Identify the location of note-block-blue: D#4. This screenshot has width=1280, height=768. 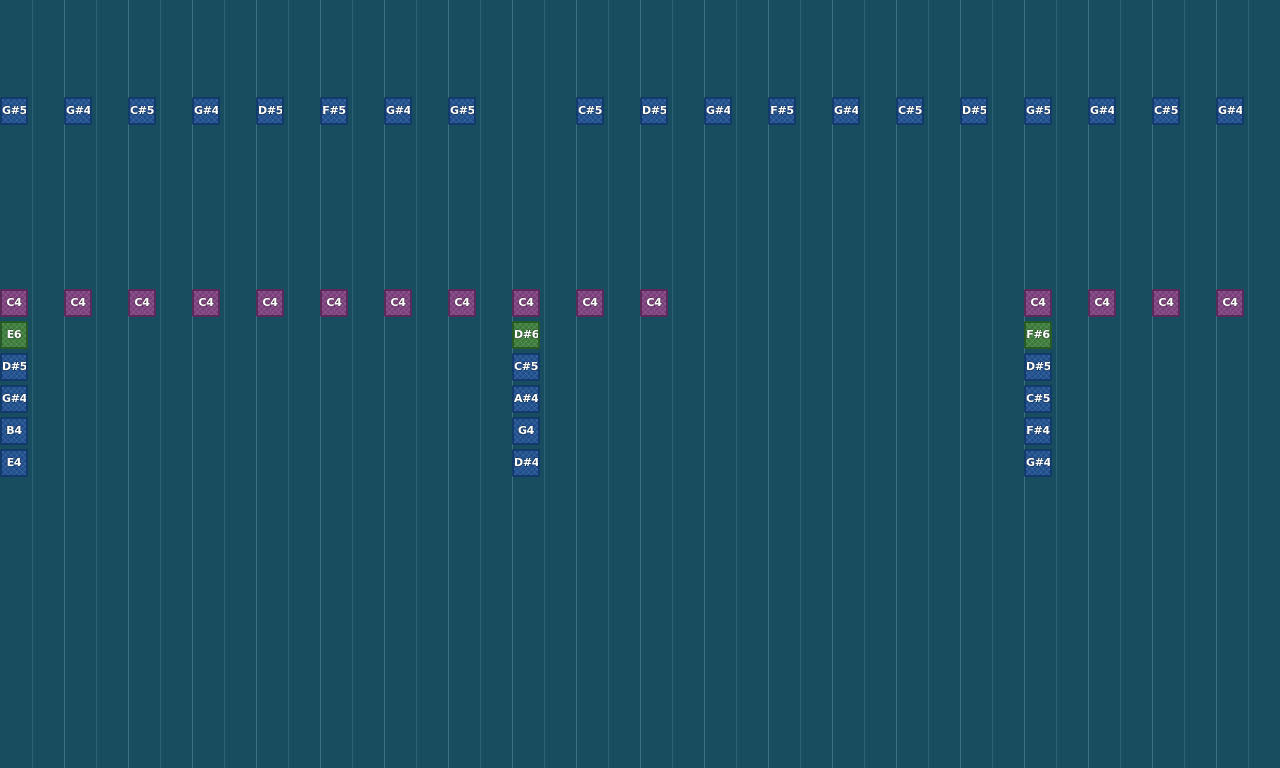
(526, 463).